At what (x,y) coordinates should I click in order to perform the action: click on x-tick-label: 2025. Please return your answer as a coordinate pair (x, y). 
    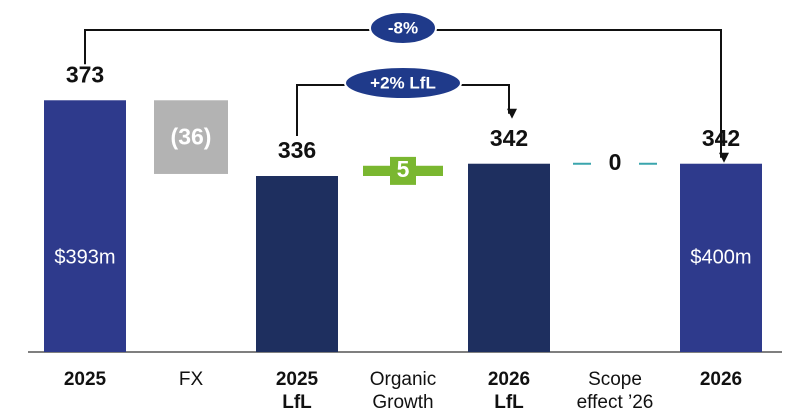
    Looking at the image, I should click on (85, 379).